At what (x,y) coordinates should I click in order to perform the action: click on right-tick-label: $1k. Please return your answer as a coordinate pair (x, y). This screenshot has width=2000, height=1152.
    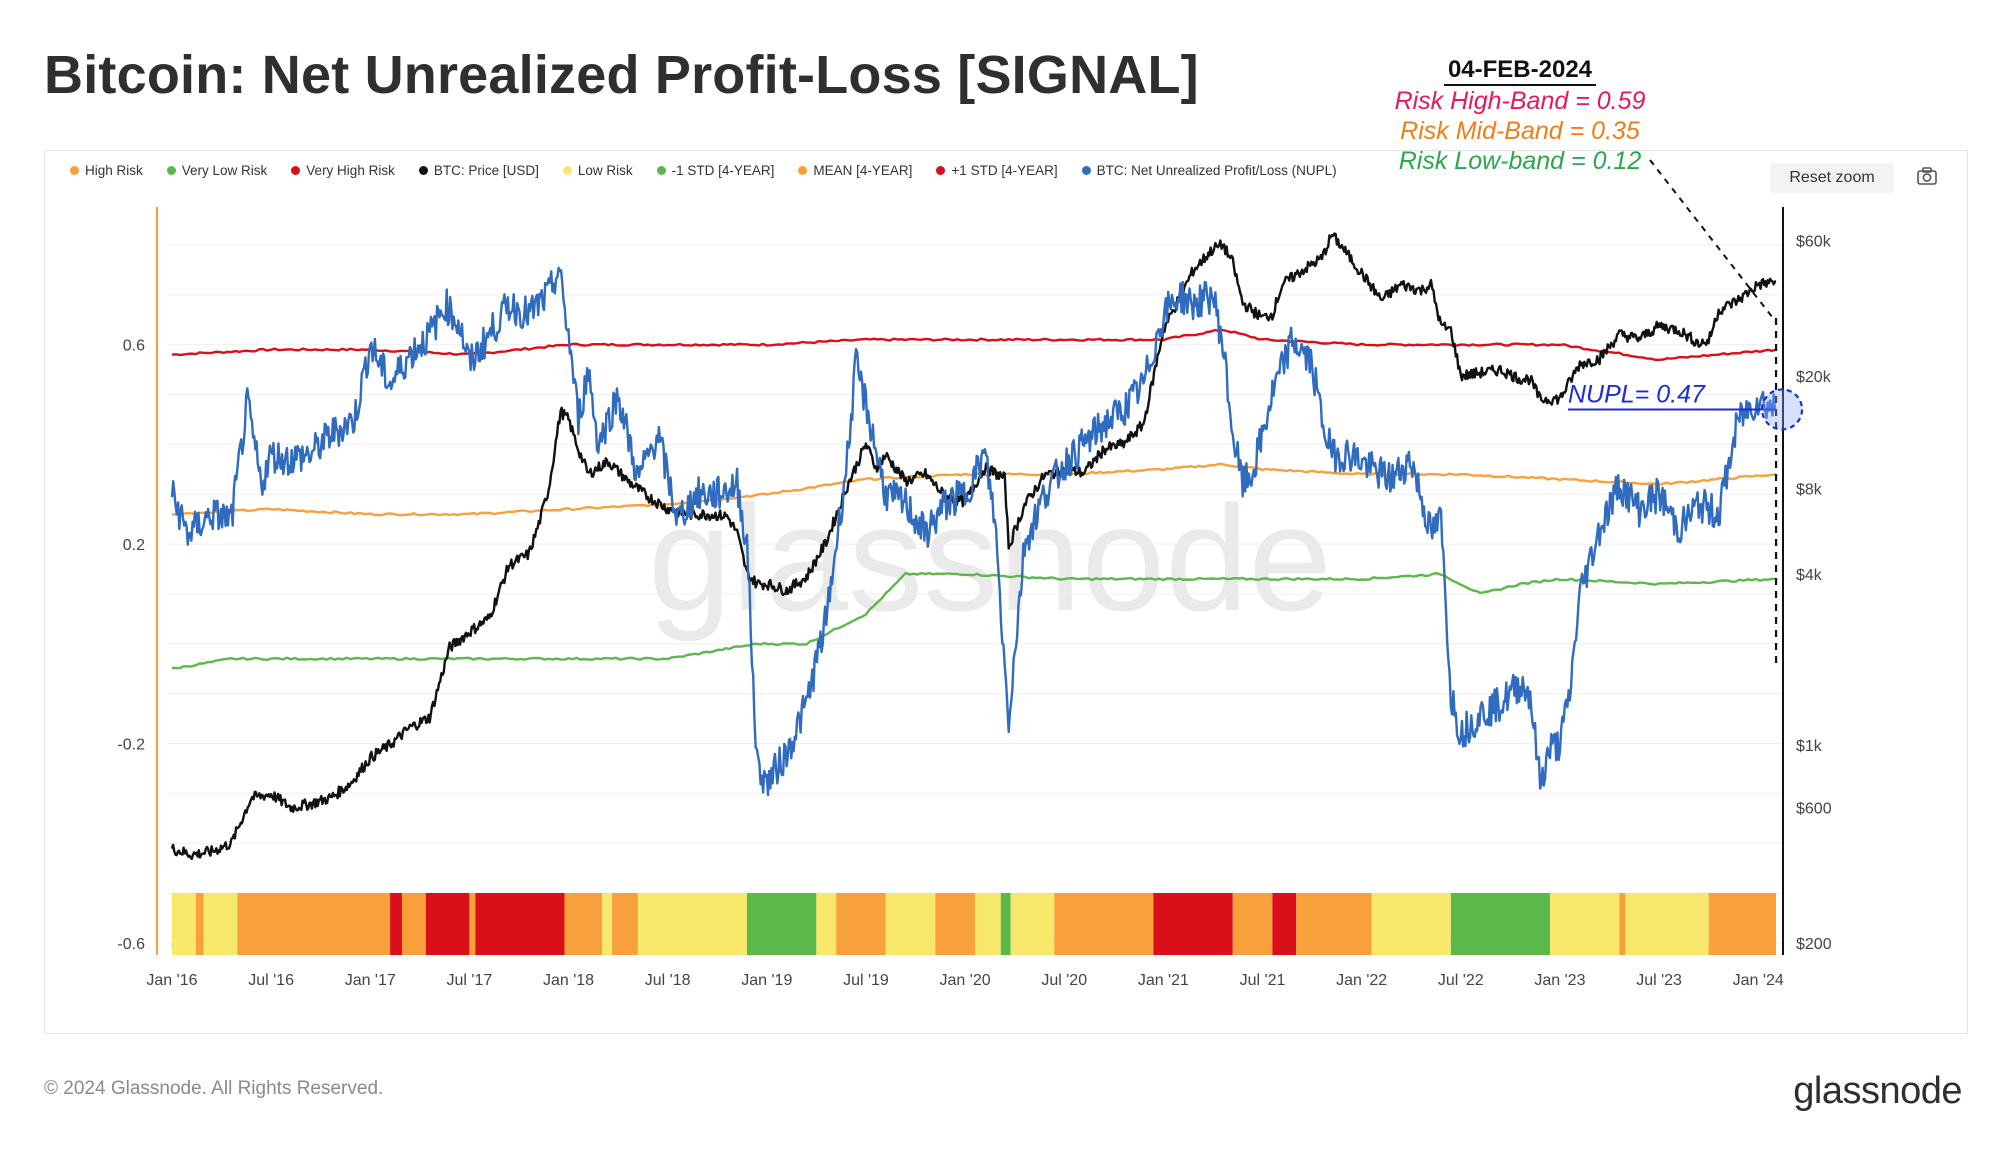
    Looking at the image, I should click on (1809, 746).